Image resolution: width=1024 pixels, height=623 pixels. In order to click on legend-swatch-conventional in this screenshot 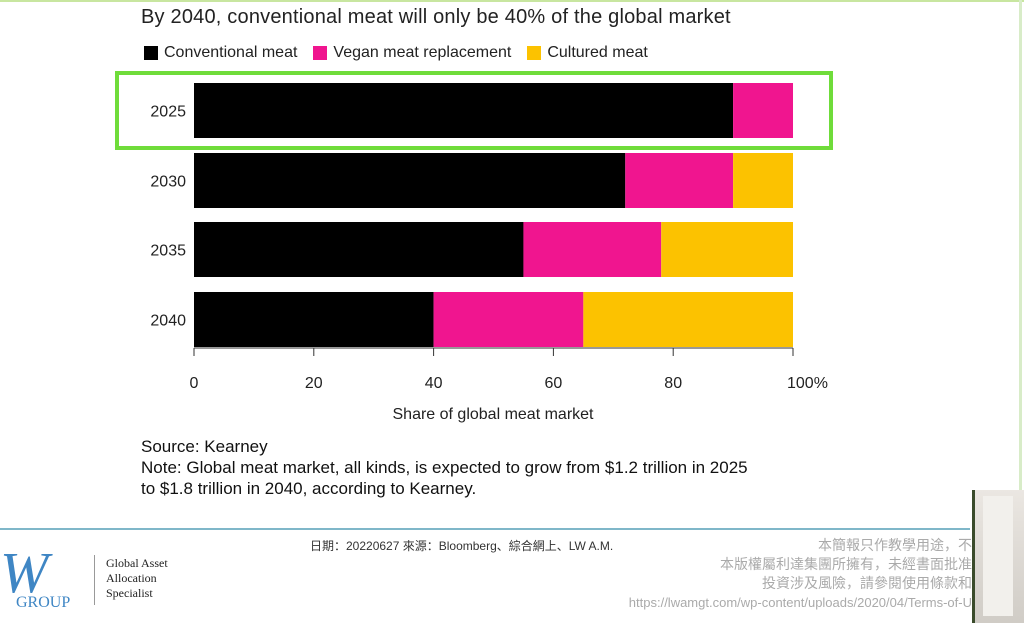, I will do `click(151, 53)`.